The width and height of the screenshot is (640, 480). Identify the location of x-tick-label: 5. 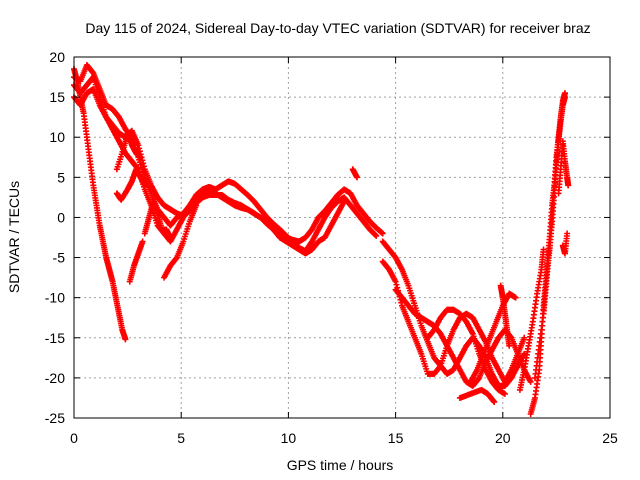
(181, 438).